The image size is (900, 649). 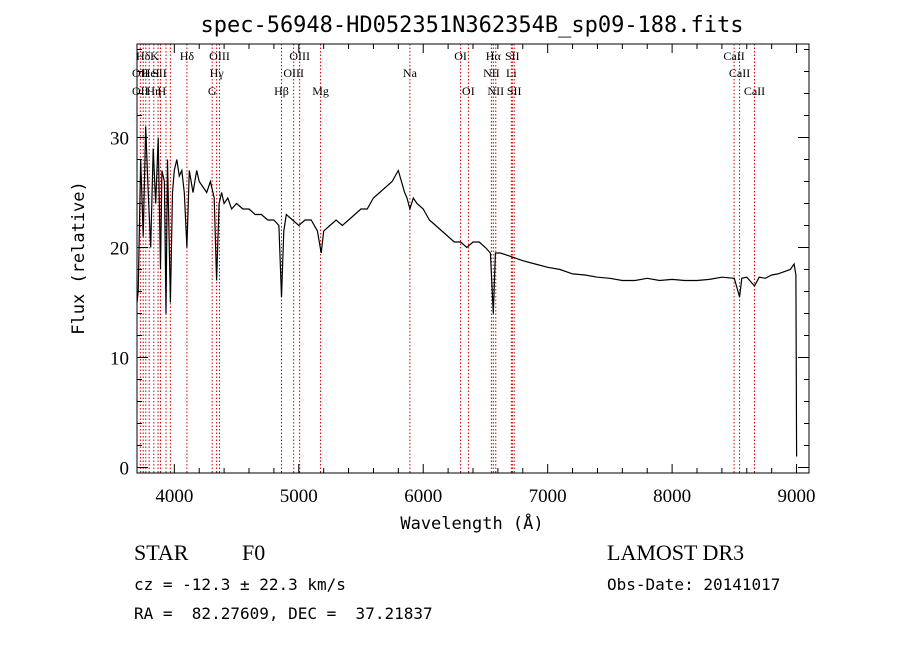 I want to click on coordinates: RA = 82.27609, DEC = 37.21837, so click(x=283, y=613).